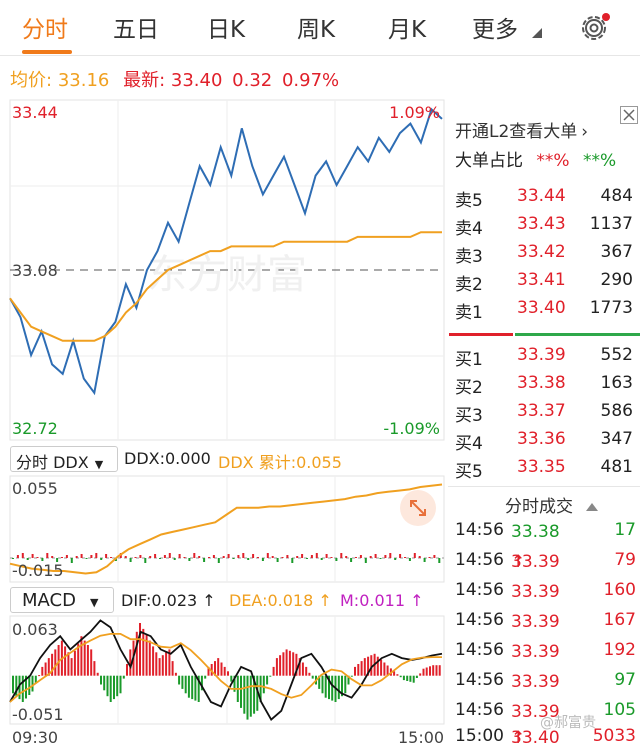 The height and width of the screenshot is (746, 640). What do you see at coordinates (545, 469) in the screenshot?
I see `bid-row: 买5 33.35 481` at bounding box center [545, 469].